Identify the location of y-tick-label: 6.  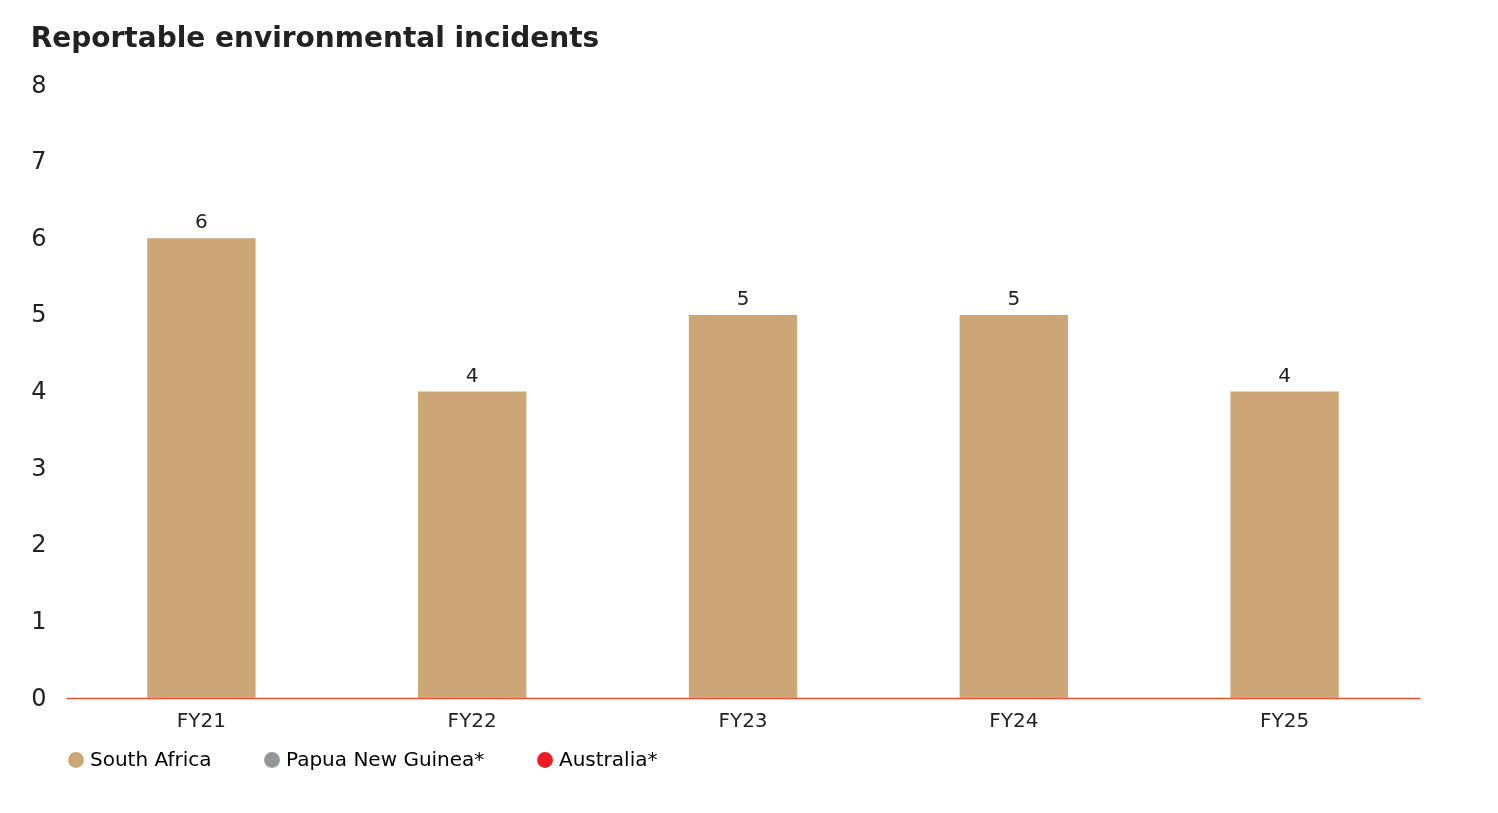
(39, 237).